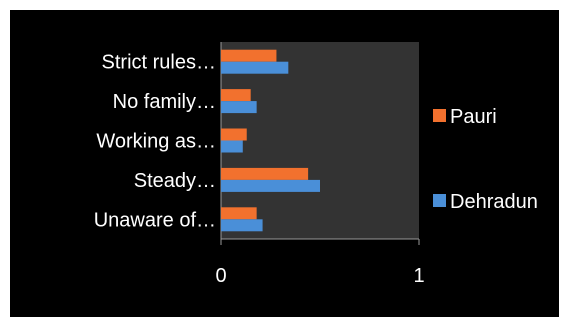  What do you see at coordinates (439, 200) in the screenshot?
I see `legend-swatch-dehradun` at bounding box center [439, 200].